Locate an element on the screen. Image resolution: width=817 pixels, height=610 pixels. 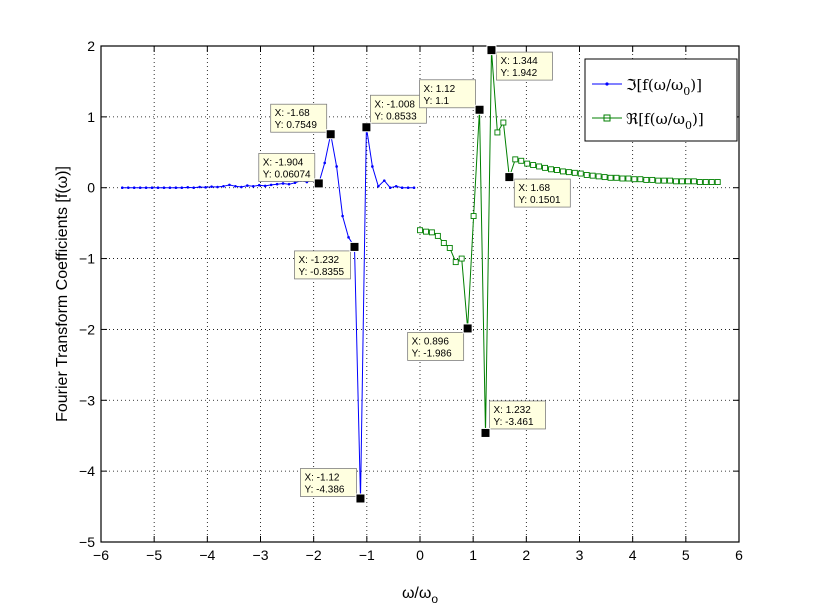
data-tip-y: Y: -0.8355 is located at coordinates (321, 272).